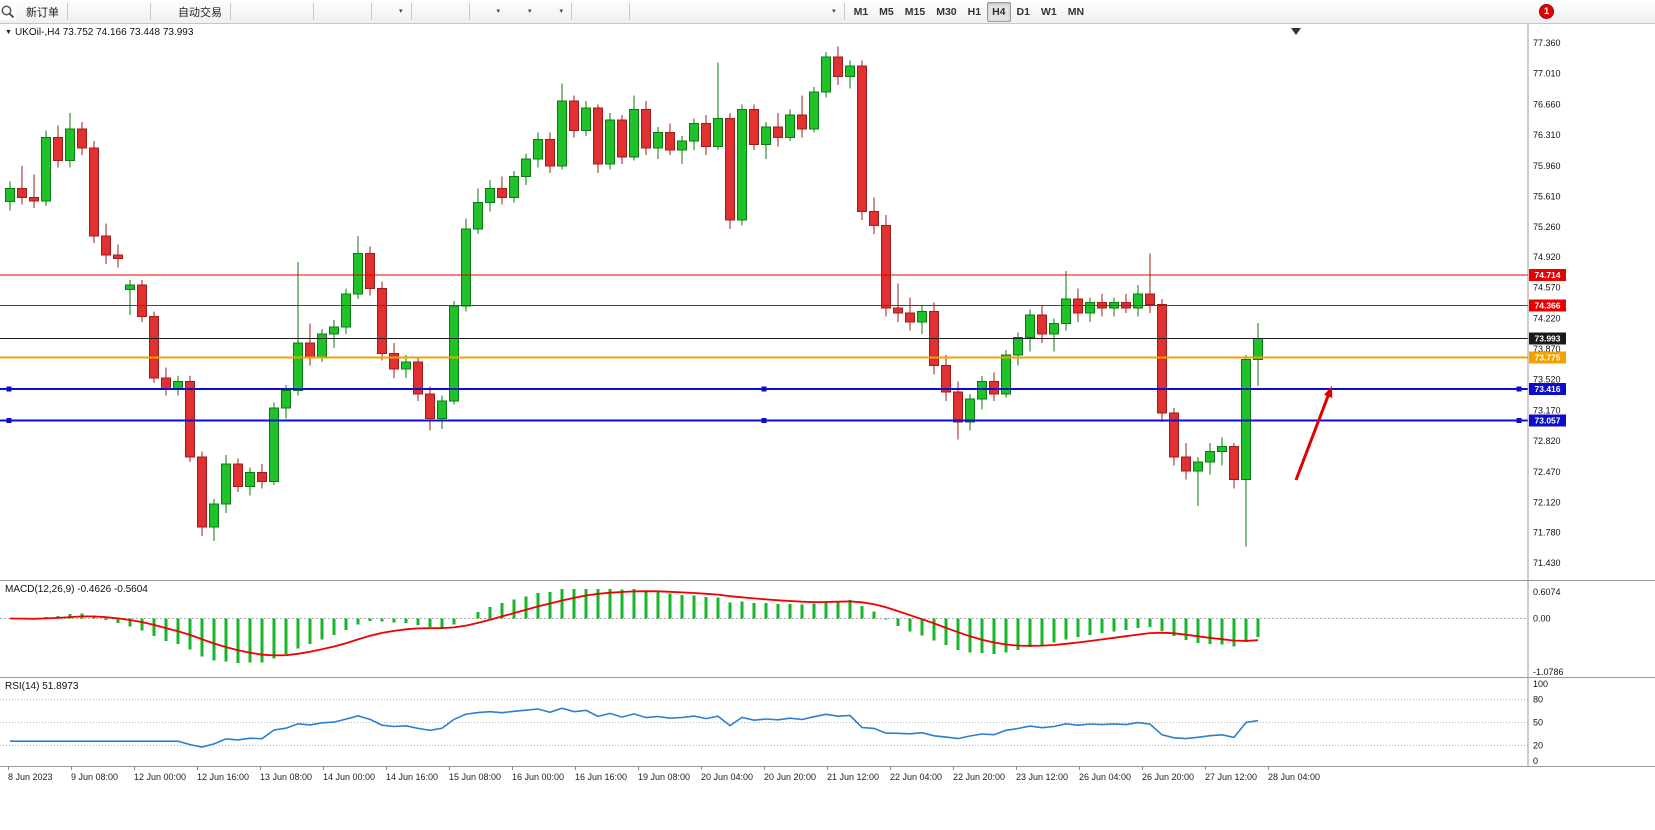 The width and height of the screenshot is (1655, 830). What do you see at coordinates (1546, 11) in the screenshot?
I see `notification-badge: 1` at bounding box center [1546, 11].